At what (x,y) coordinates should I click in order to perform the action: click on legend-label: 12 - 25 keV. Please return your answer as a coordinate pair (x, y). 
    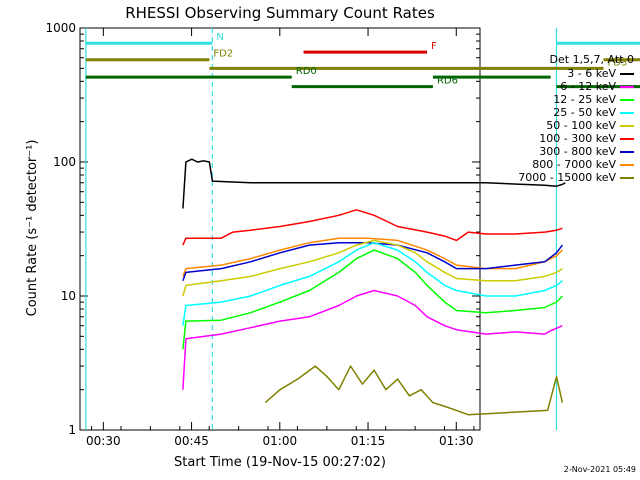
    Looking at the image, I should click on (584, 99).